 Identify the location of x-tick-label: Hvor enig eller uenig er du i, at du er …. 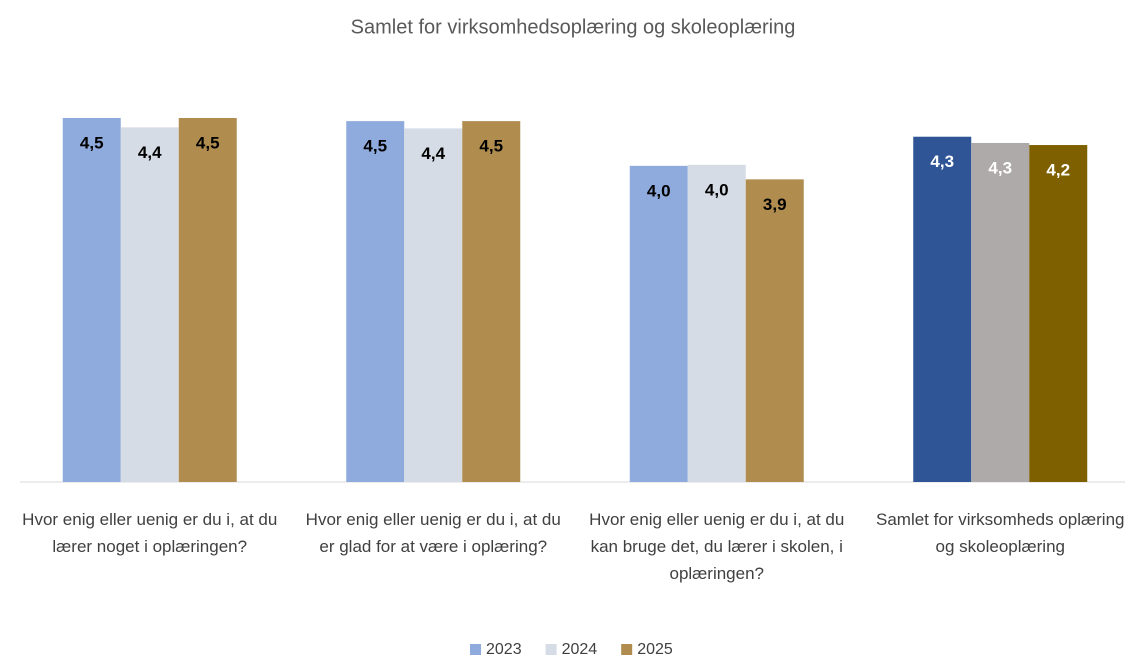
(433, 533).